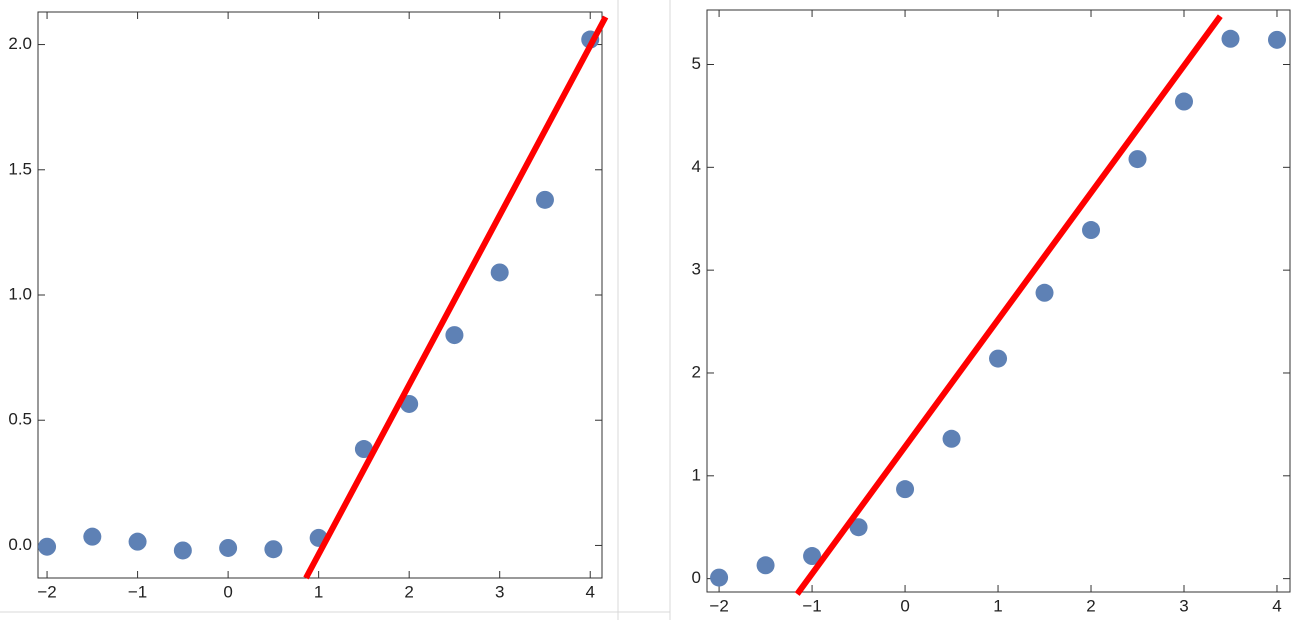 This screenshot has height=620, width=1295. Describe the element at coordinates (20, 168) in the screenshot. I see `y-tick-label: 1.5` at that location.